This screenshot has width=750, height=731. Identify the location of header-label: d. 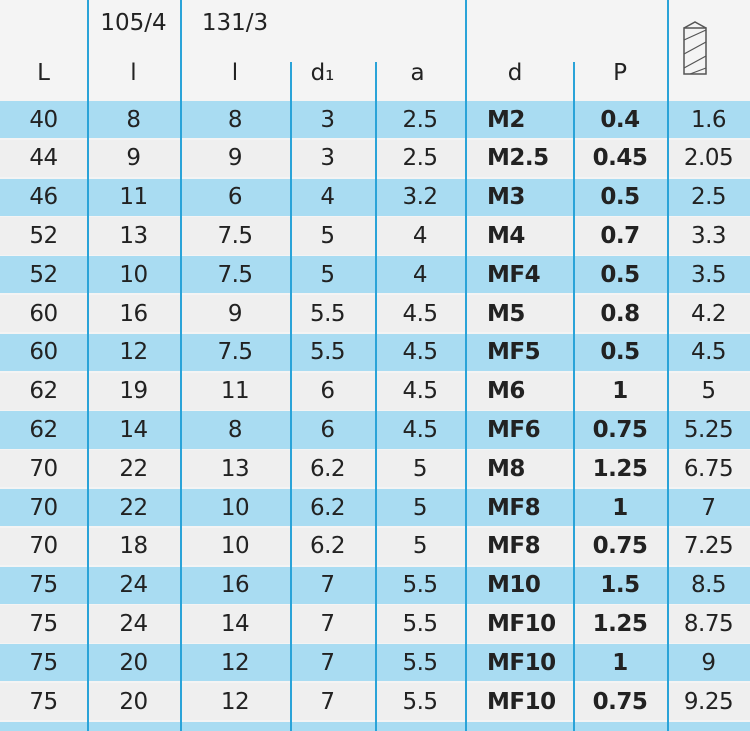
(515, 73).